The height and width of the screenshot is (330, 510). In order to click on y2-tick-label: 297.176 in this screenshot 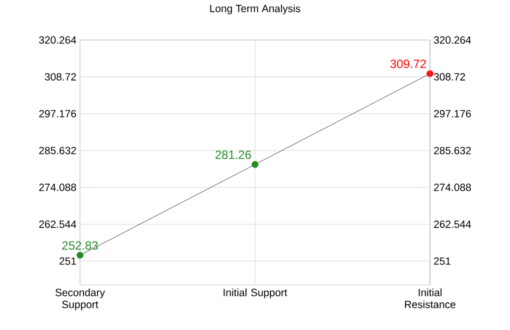, I will do `click(452, 114)`.